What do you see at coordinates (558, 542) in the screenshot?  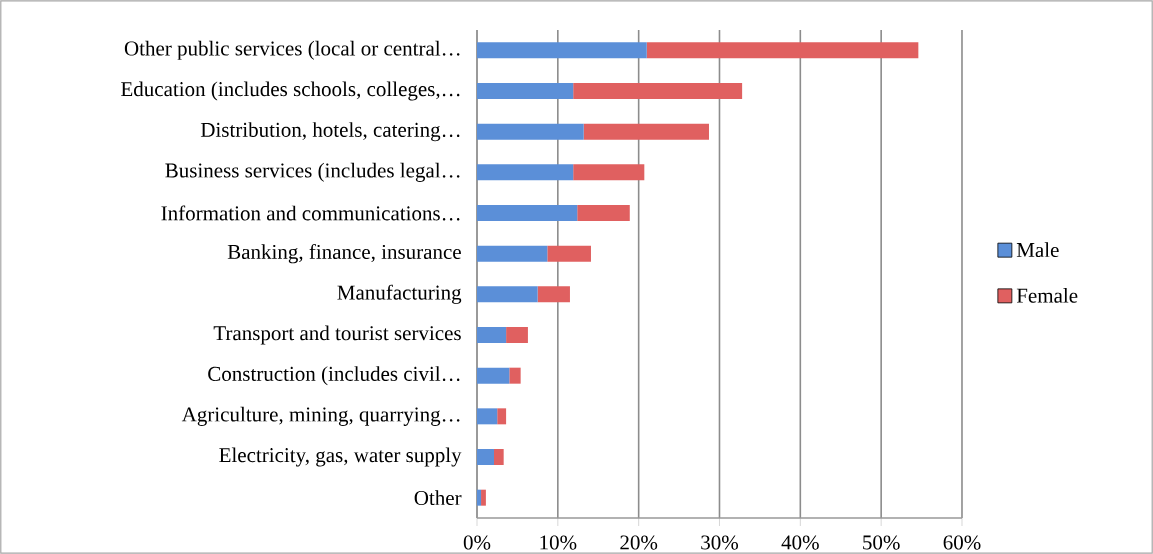 I see `x-tick-label: 10%` at bounding box center [558, 542].